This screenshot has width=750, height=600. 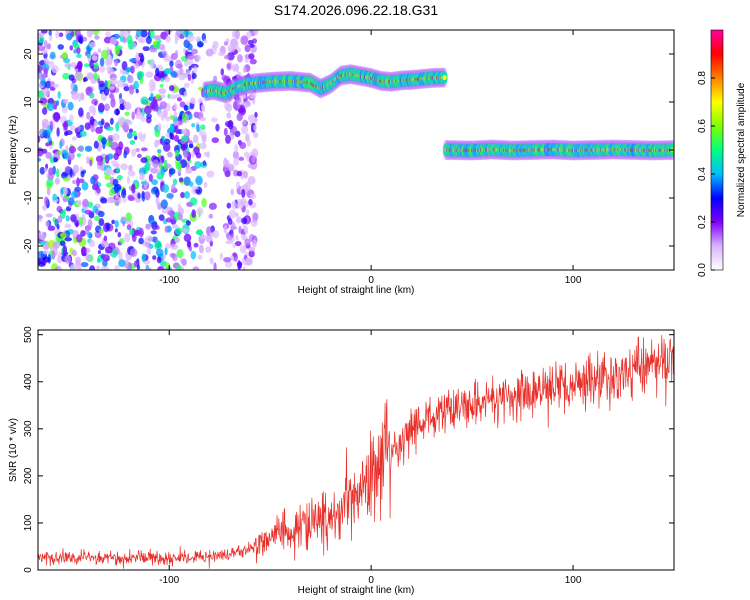 What do you see at coordinates (371, 280) in the screenshot?
I see `spectrogram-x-tick-label: 0` at bounding box center [371, 280].